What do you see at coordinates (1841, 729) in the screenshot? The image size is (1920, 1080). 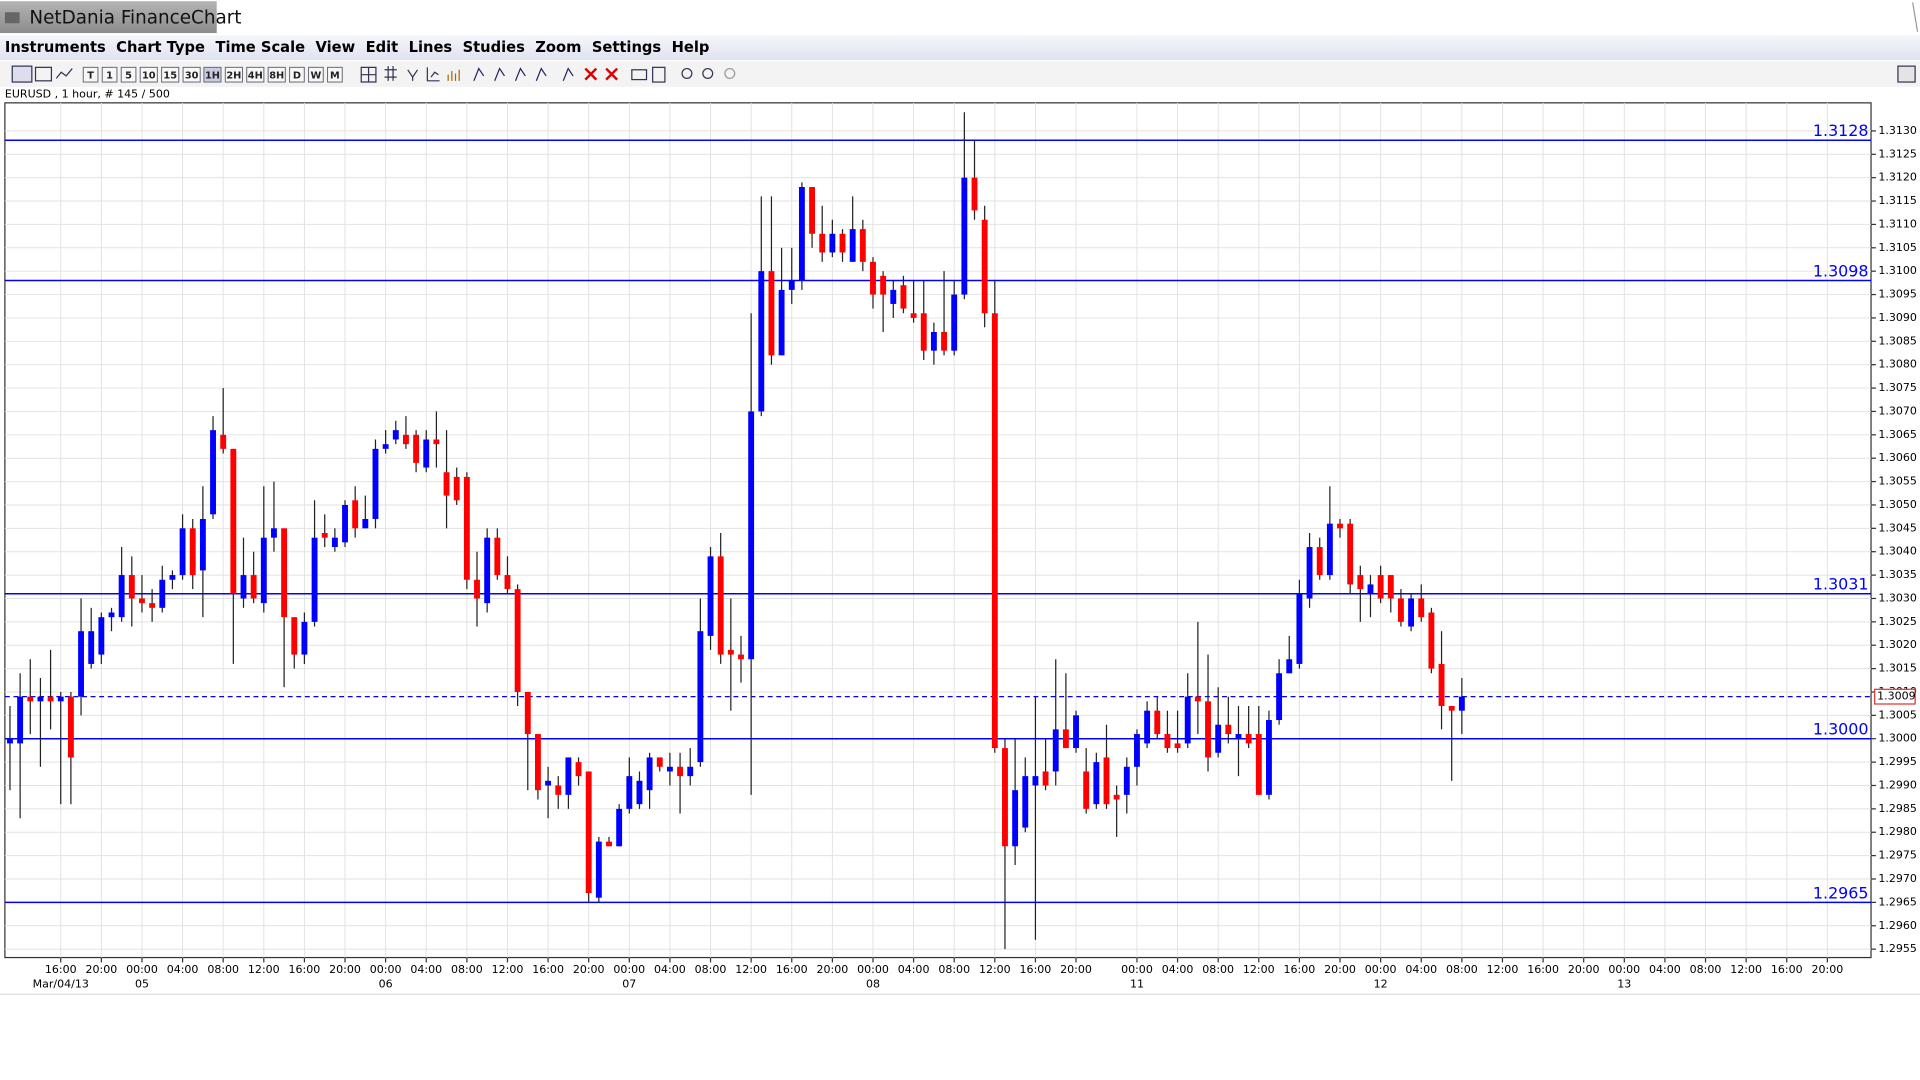 I see `level-label: 1.3000` at bounding box center [1841, 729].